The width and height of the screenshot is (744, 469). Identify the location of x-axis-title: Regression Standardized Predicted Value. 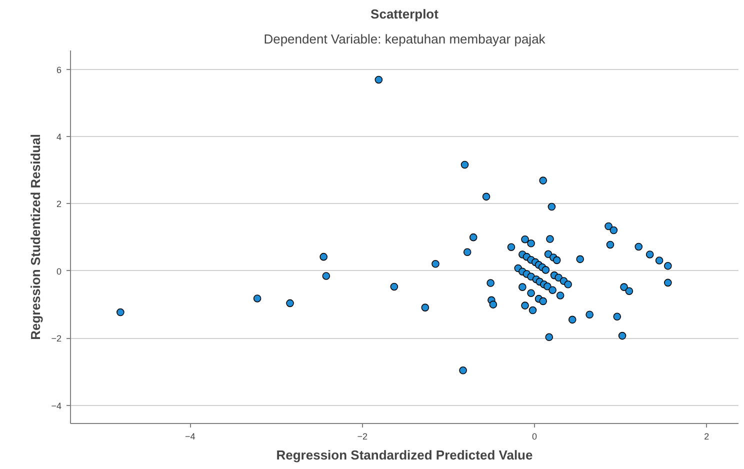
(404, 455).